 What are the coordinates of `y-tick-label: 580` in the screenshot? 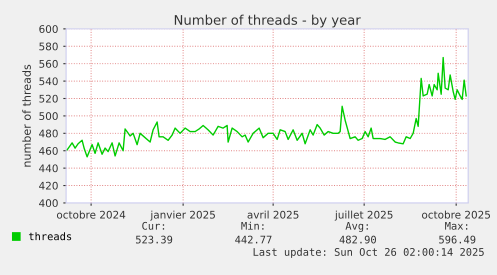 It's located at (48, 46).